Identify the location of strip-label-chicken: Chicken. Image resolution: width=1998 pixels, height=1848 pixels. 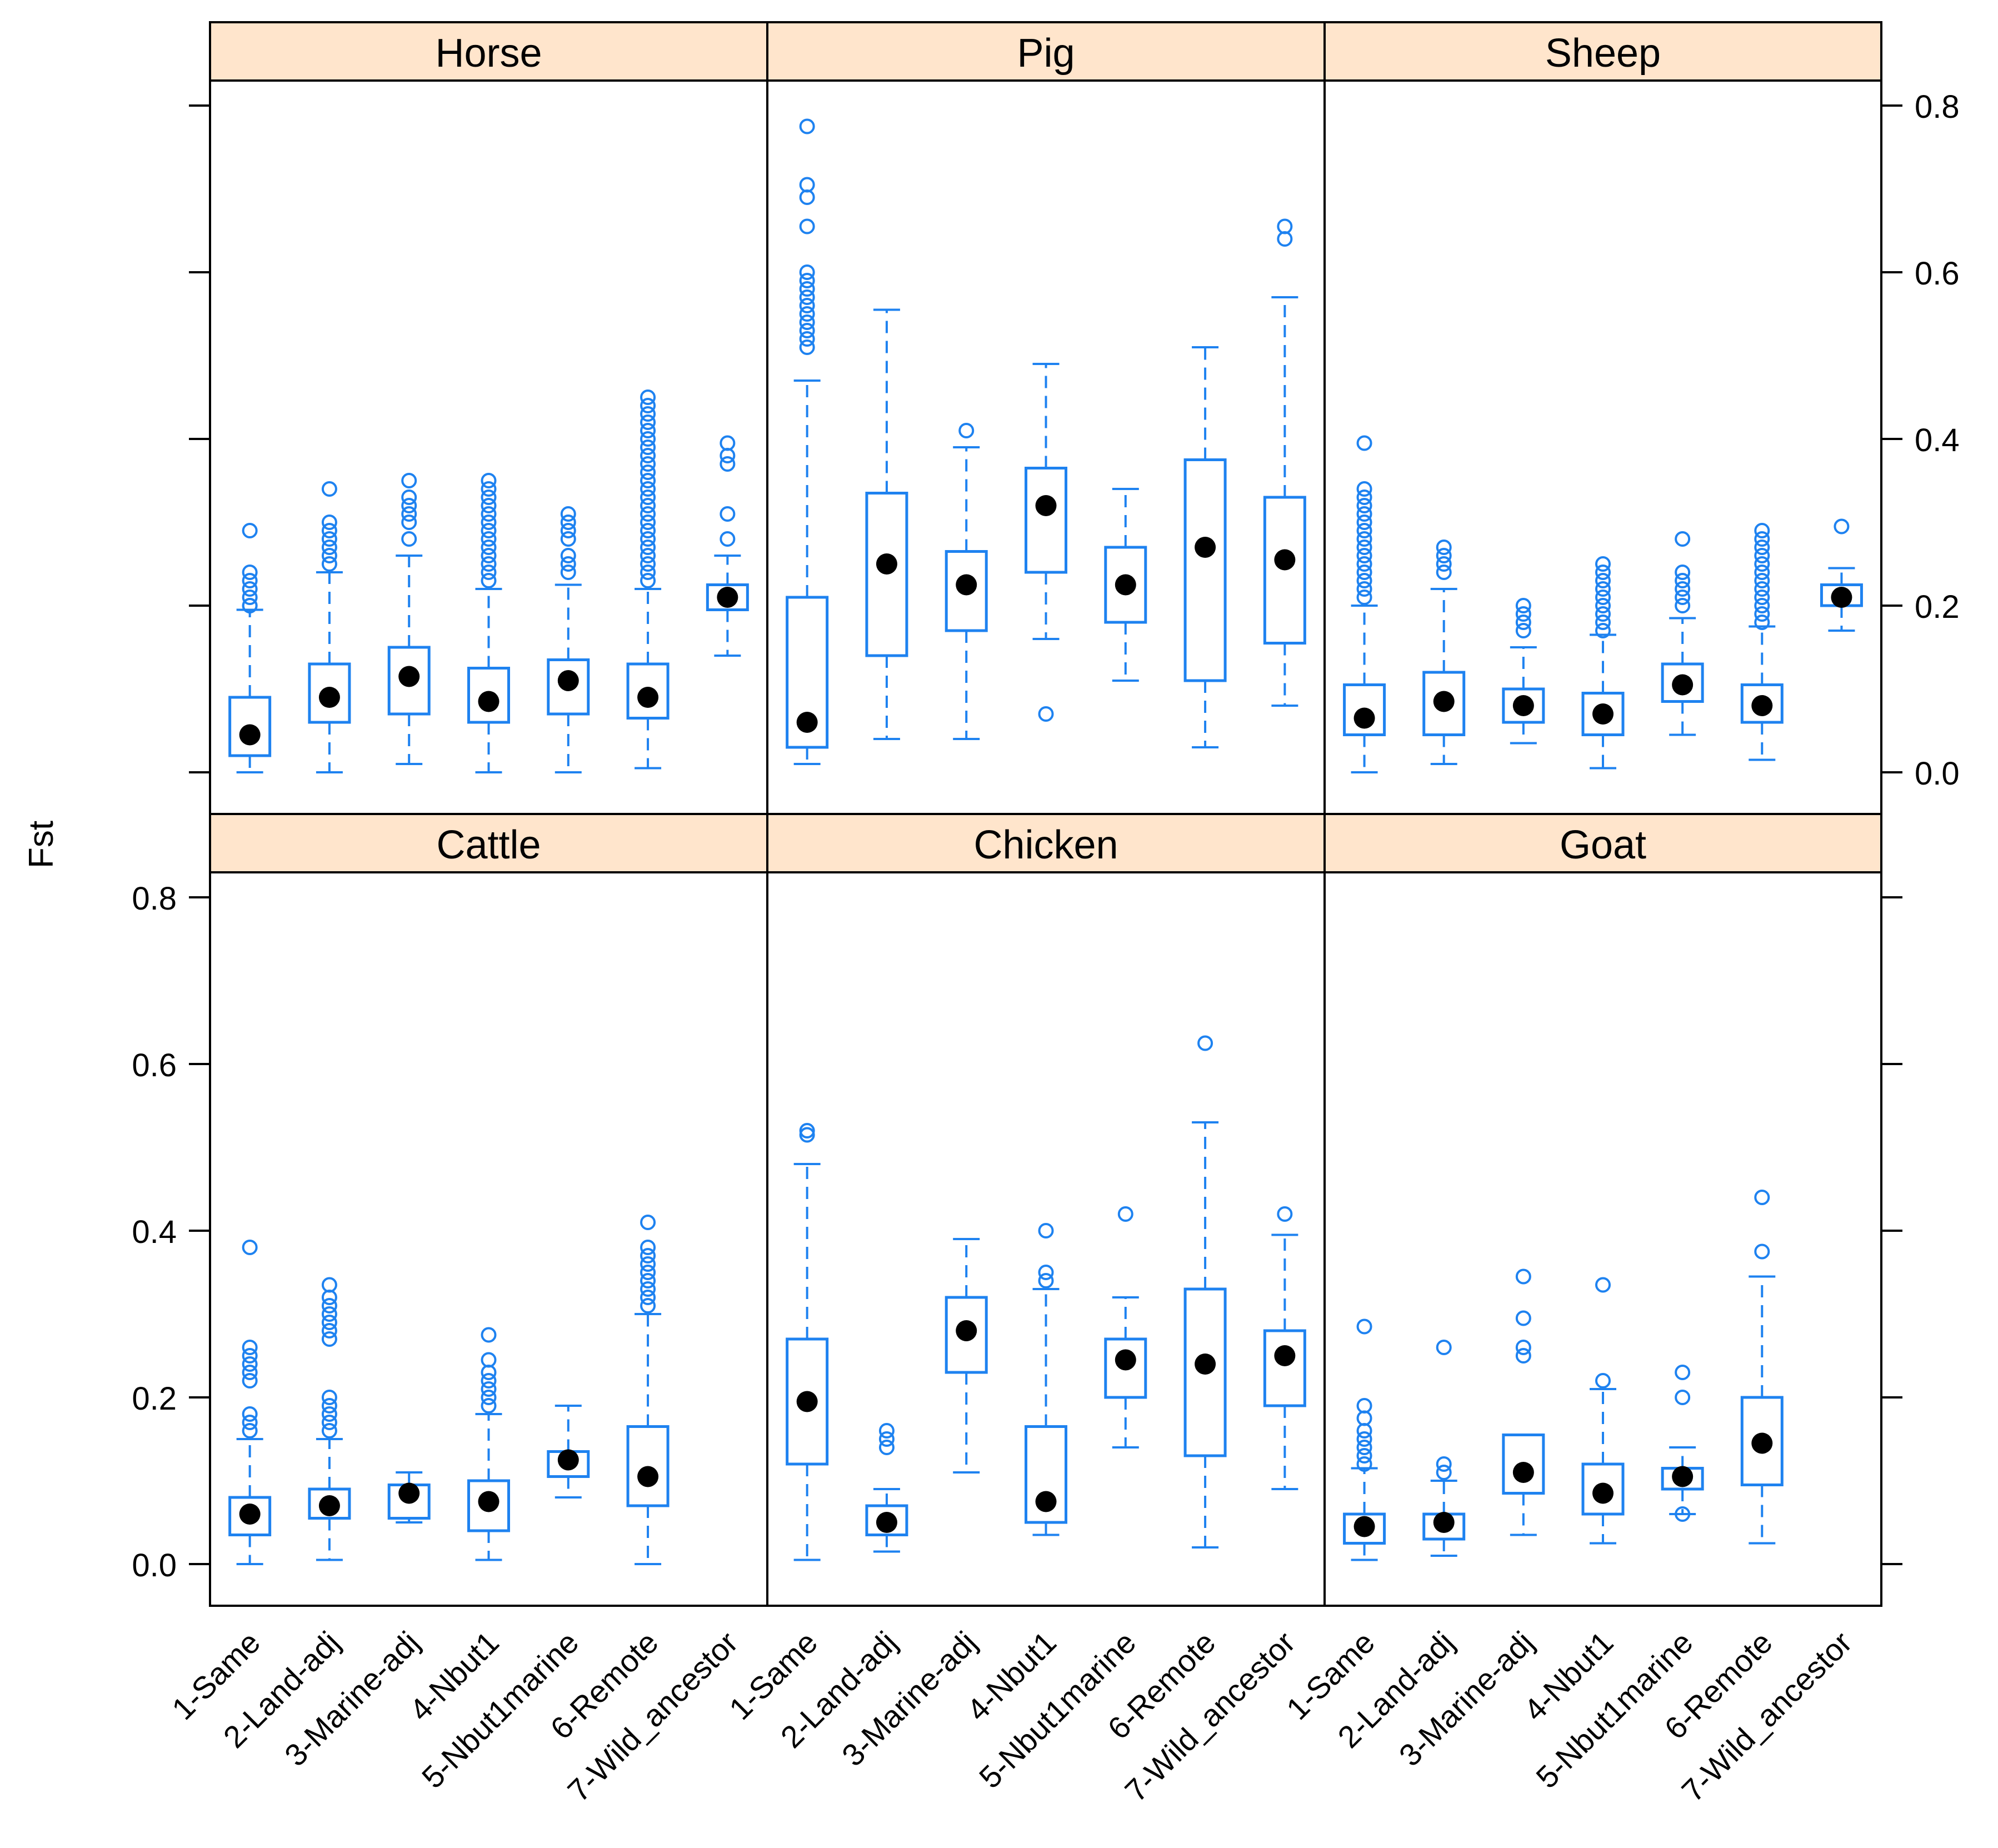
(1045, 845).